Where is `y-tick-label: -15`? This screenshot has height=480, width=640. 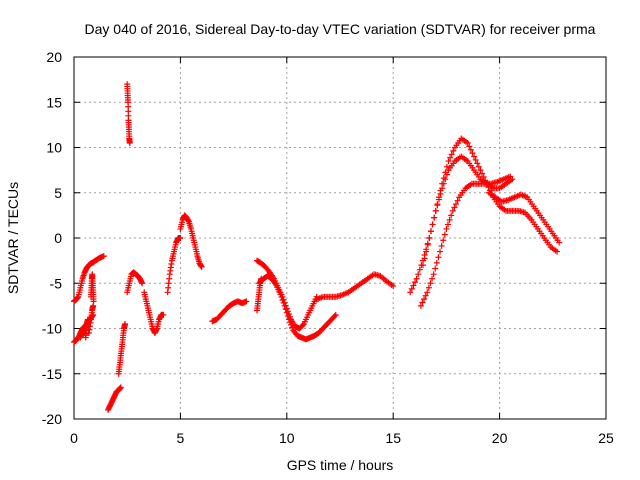
y-tick-label: -15 is located at coordinates (52, 374).